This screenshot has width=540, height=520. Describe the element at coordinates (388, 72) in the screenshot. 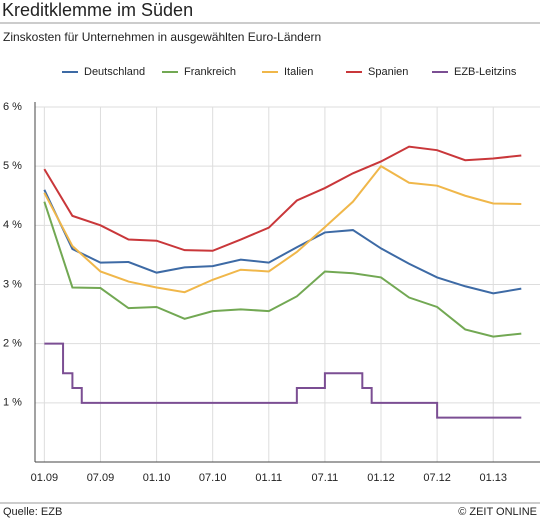

I see `legend-label: Spanien` at that location.